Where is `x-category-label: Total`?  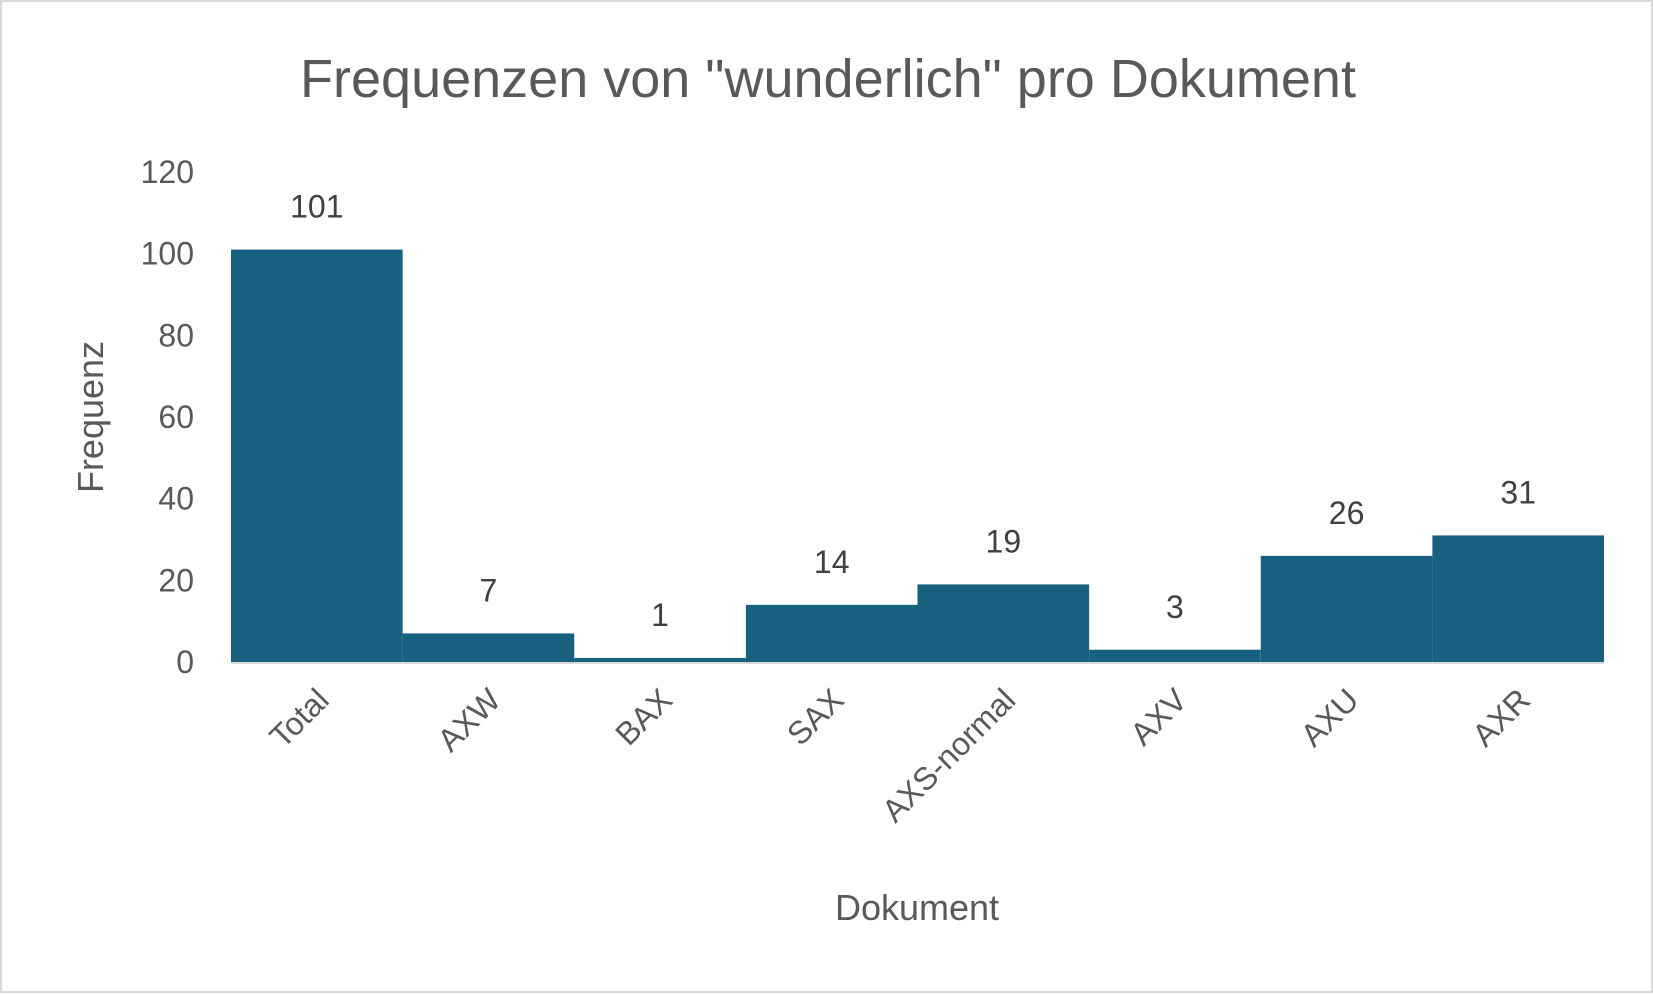
x-category-label: Total is located at coordinates (299, 717).